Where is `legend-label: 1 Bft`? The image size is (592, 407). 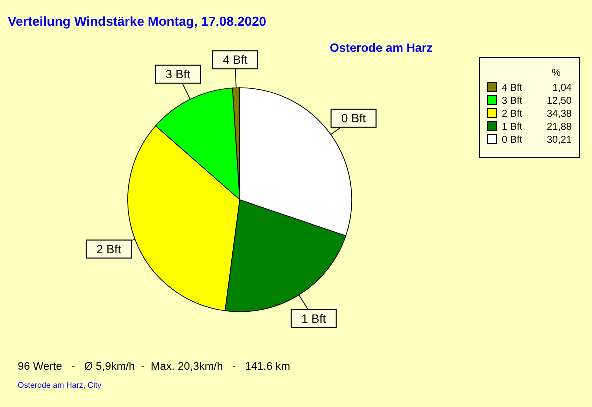 legend-label: 1 Bft is located at coordinates (512, 127).